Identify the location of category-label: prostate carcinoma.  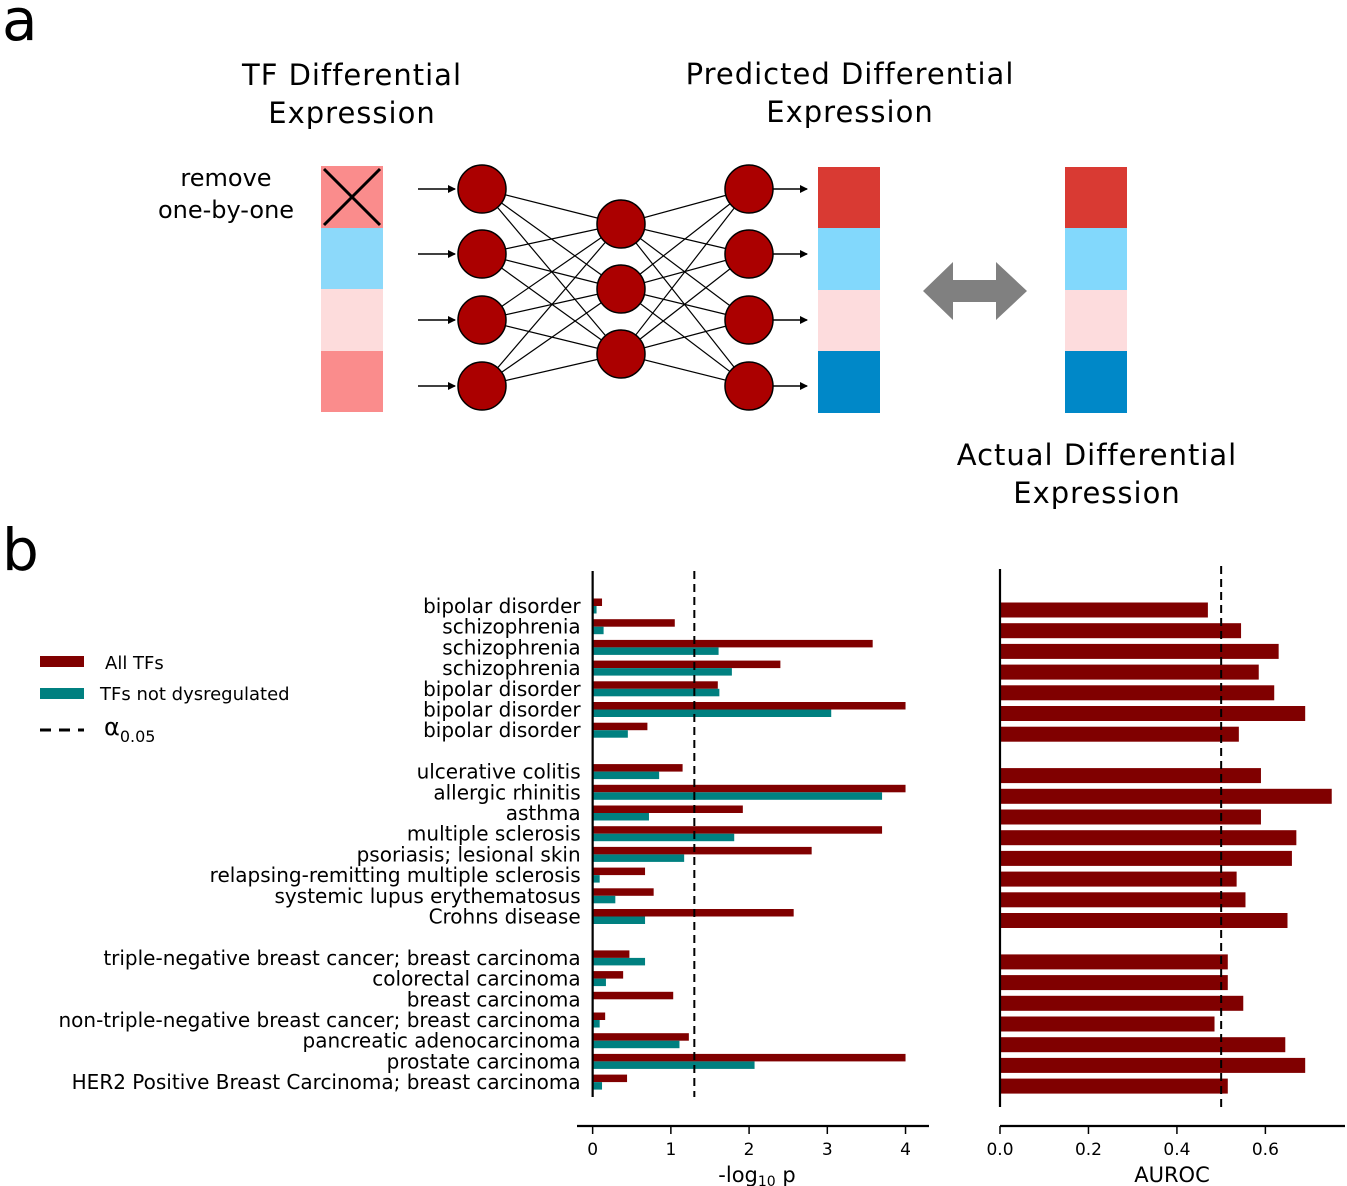
(484, 1061).